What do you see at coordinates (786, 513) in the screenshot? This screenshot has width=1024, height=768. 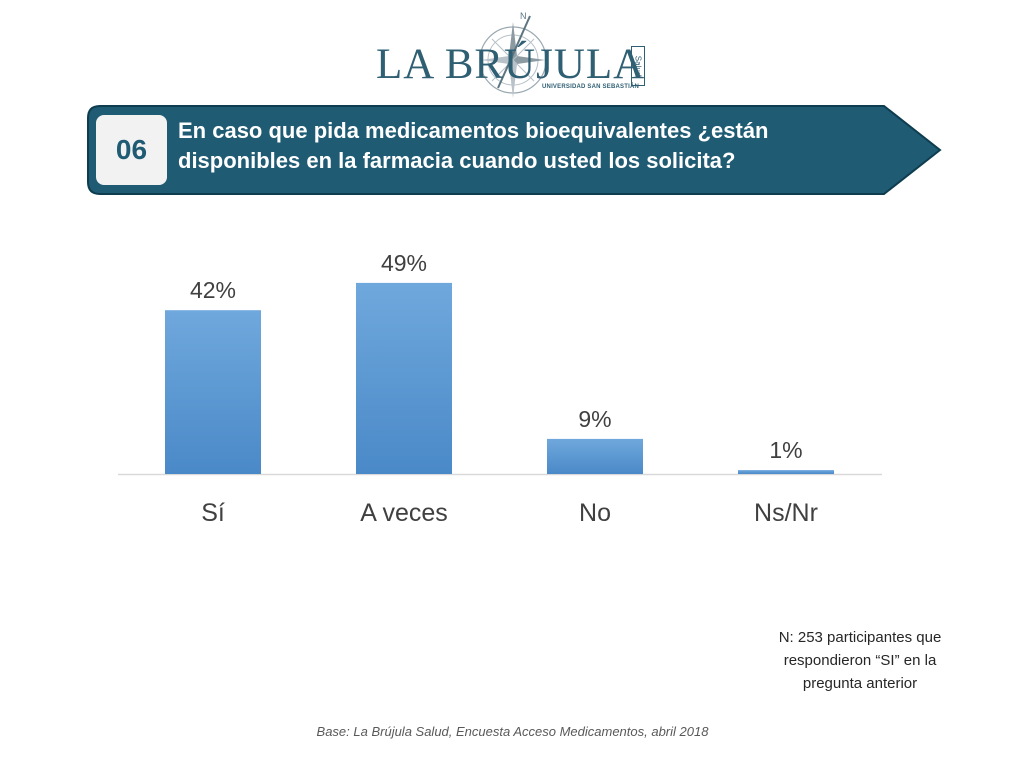 I see `category-label-3: Ns/Nr` at bounding box center [786, 513].